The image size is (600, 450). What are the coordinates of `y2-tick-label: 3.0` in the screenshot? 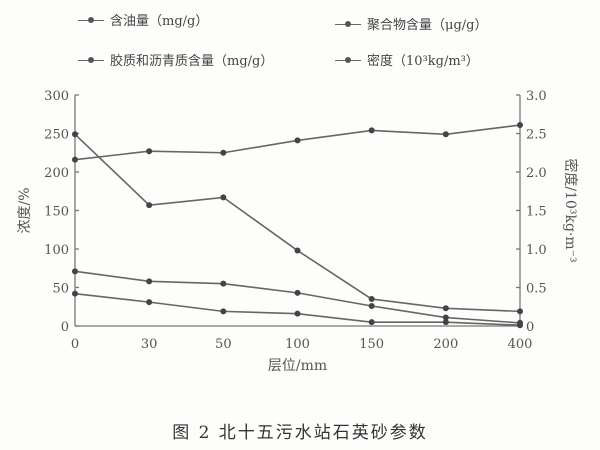 It's located at (536, 96).